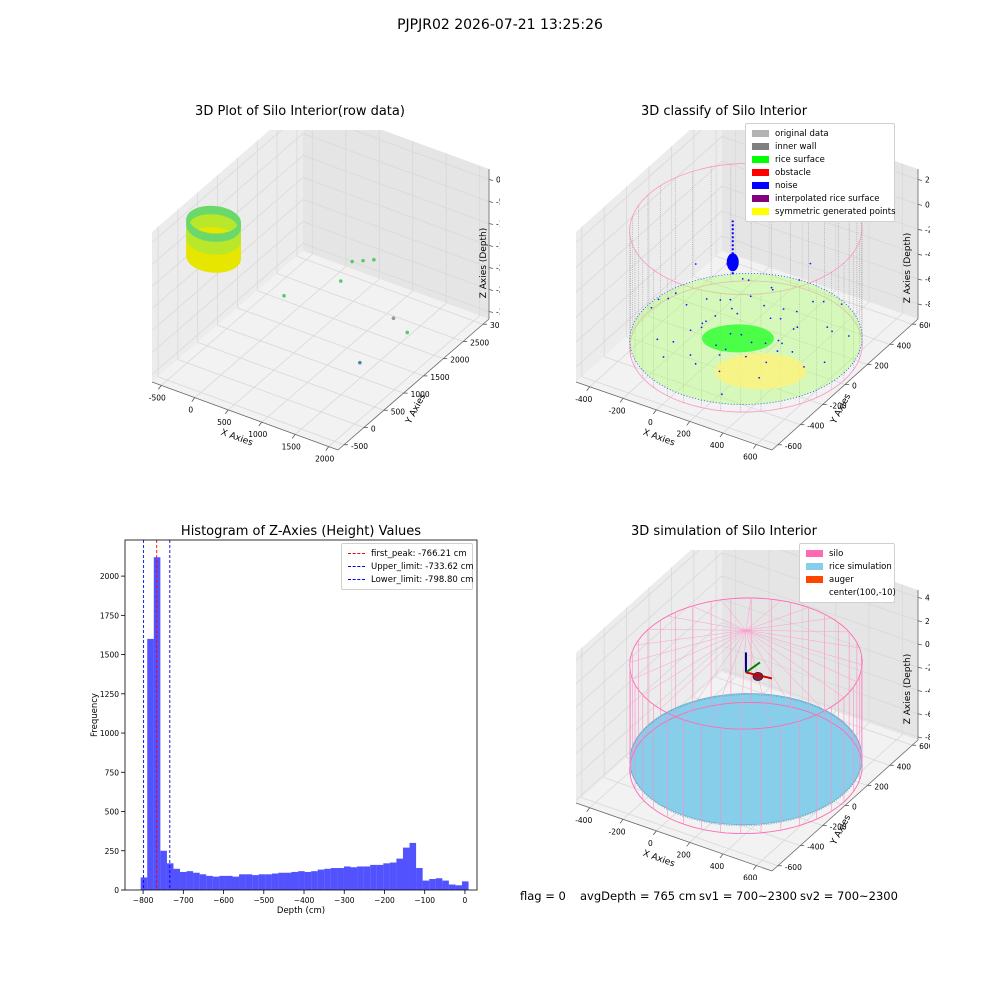 The width and height of the screenshot is (1000, 1000). Describe the element at coordinates (495, 325) in the screenshot. I see `y-tick-label: 3000` at that location.